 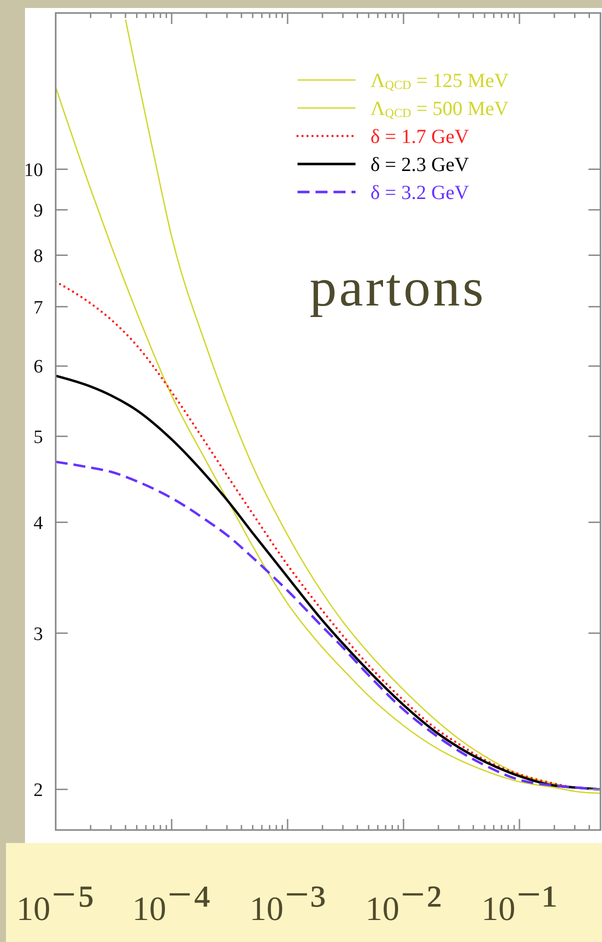 What do you see at coordinates (38, 791) in the screenshot?
I see `y-tick-label: 2` at bounding box center [38, 791].